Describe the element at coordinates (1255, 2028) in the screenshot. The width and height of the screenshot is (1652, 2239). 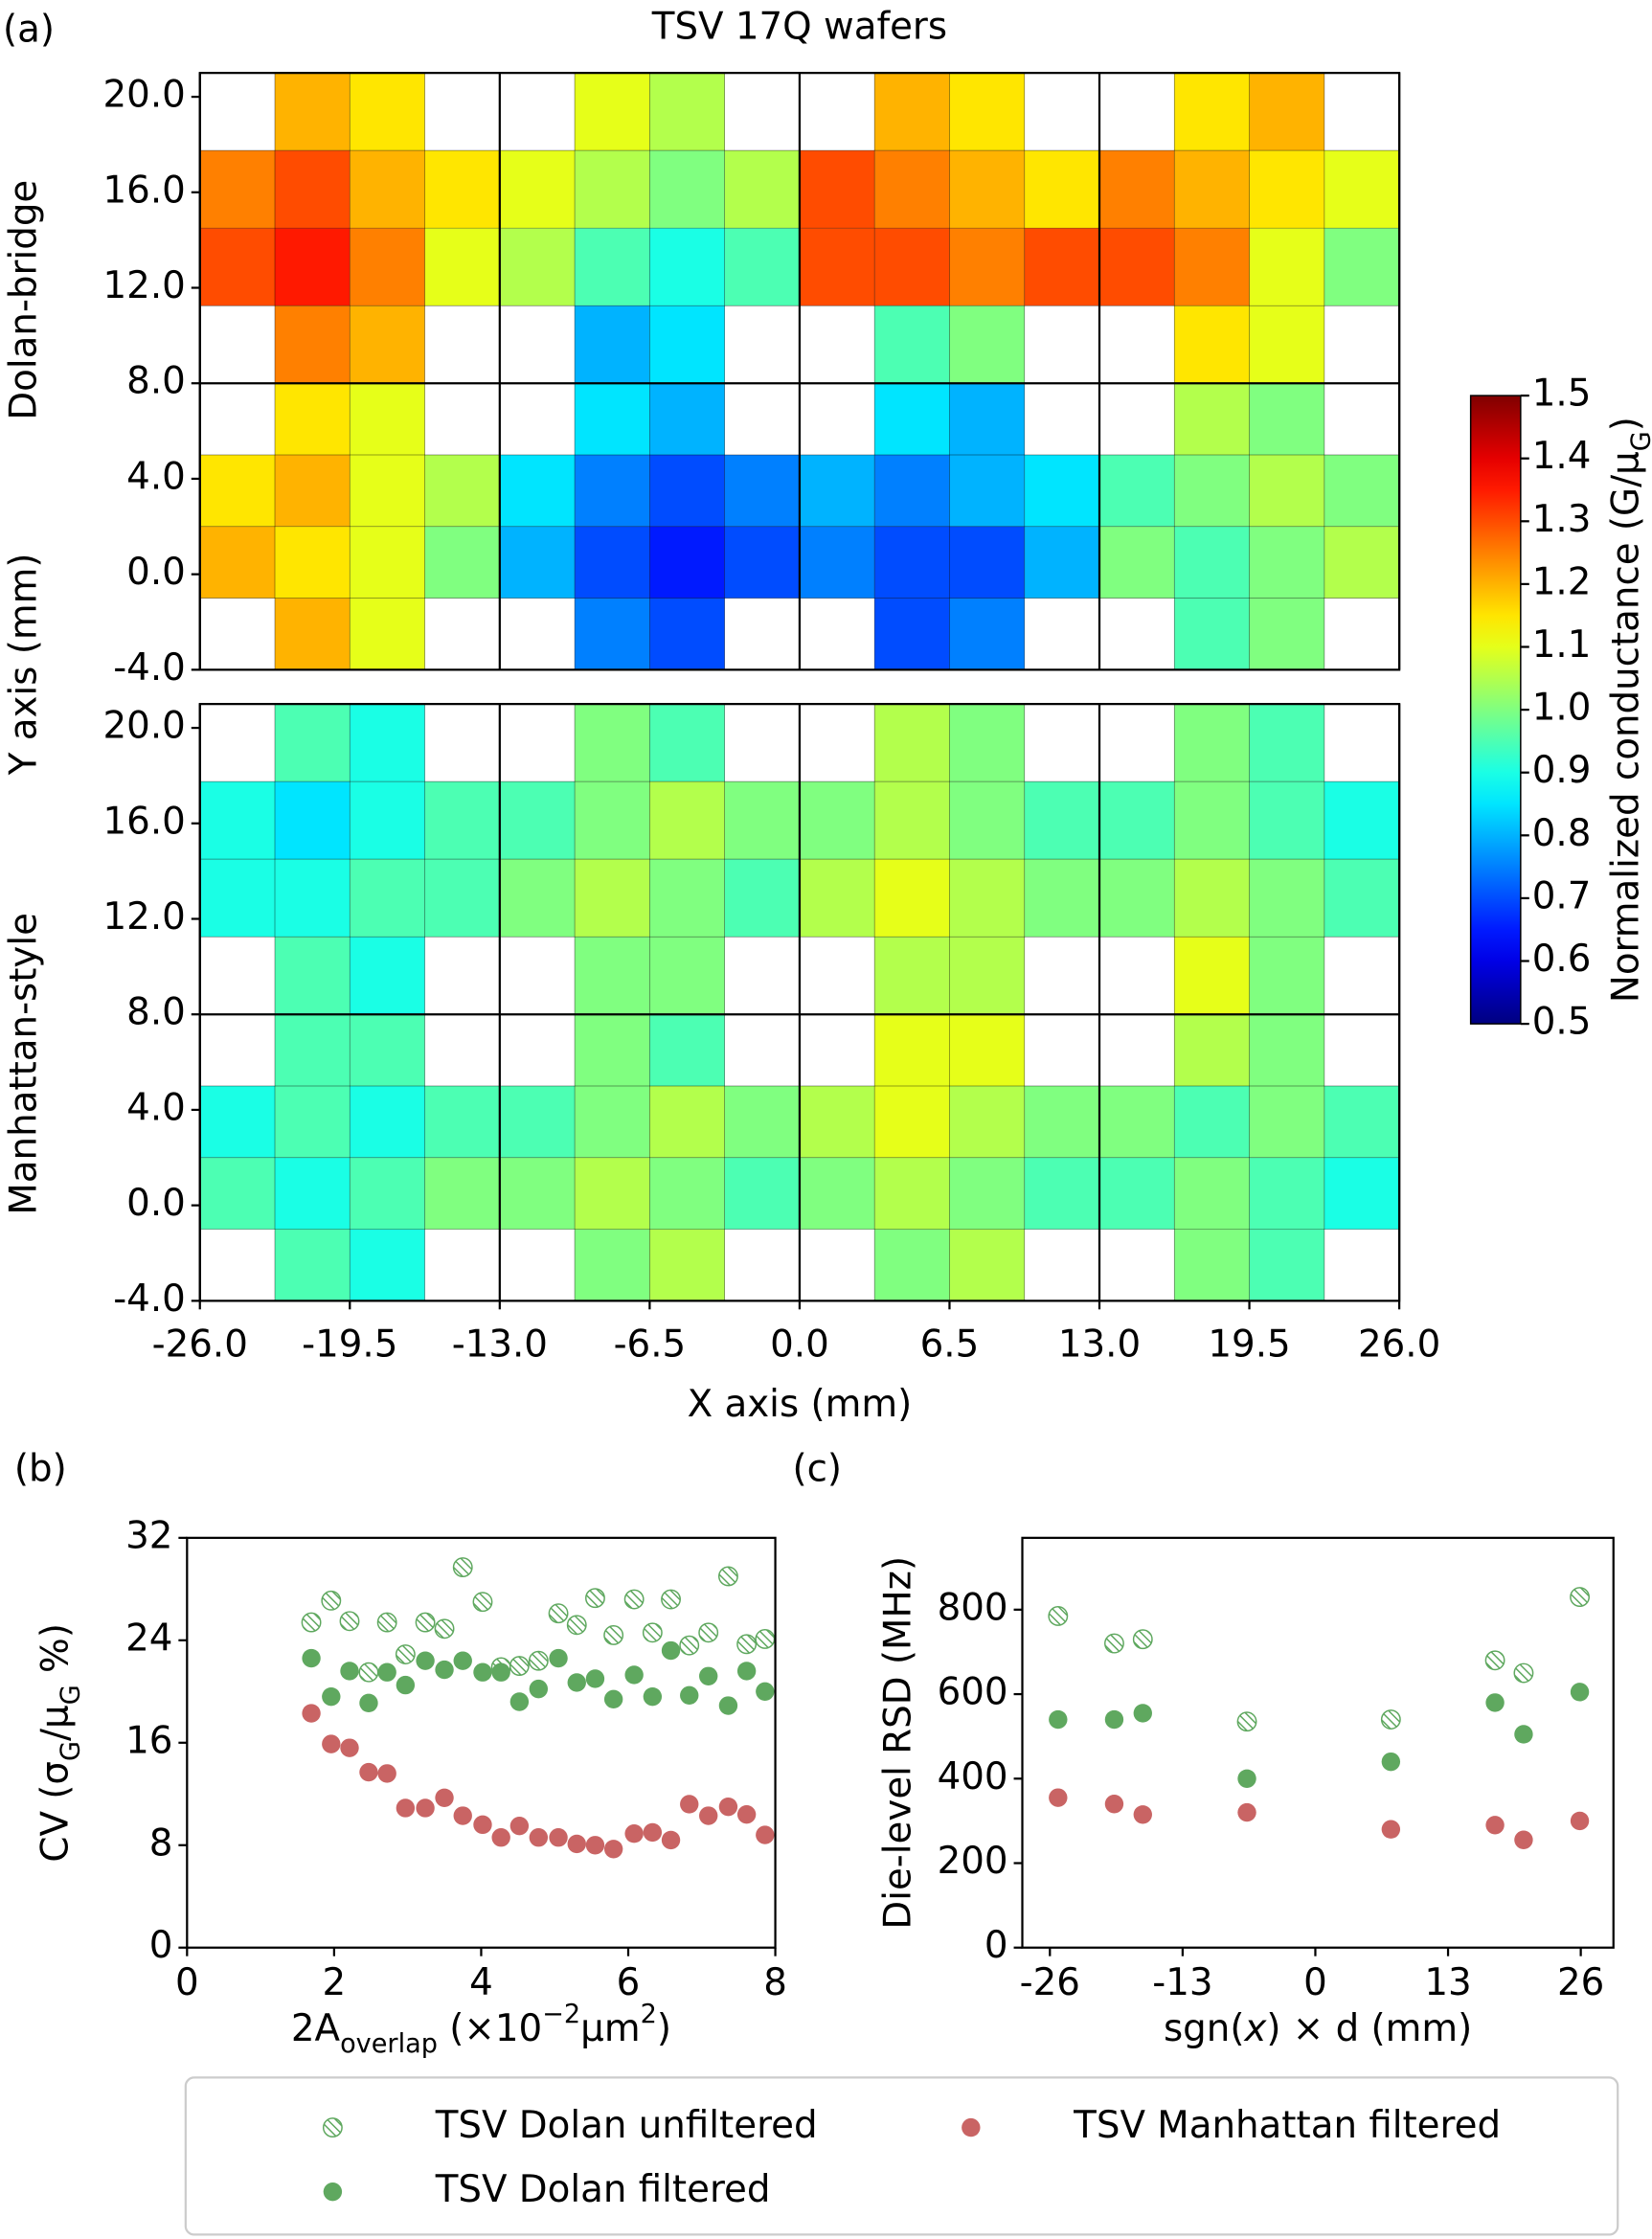
I see `label-part: x` at that location.